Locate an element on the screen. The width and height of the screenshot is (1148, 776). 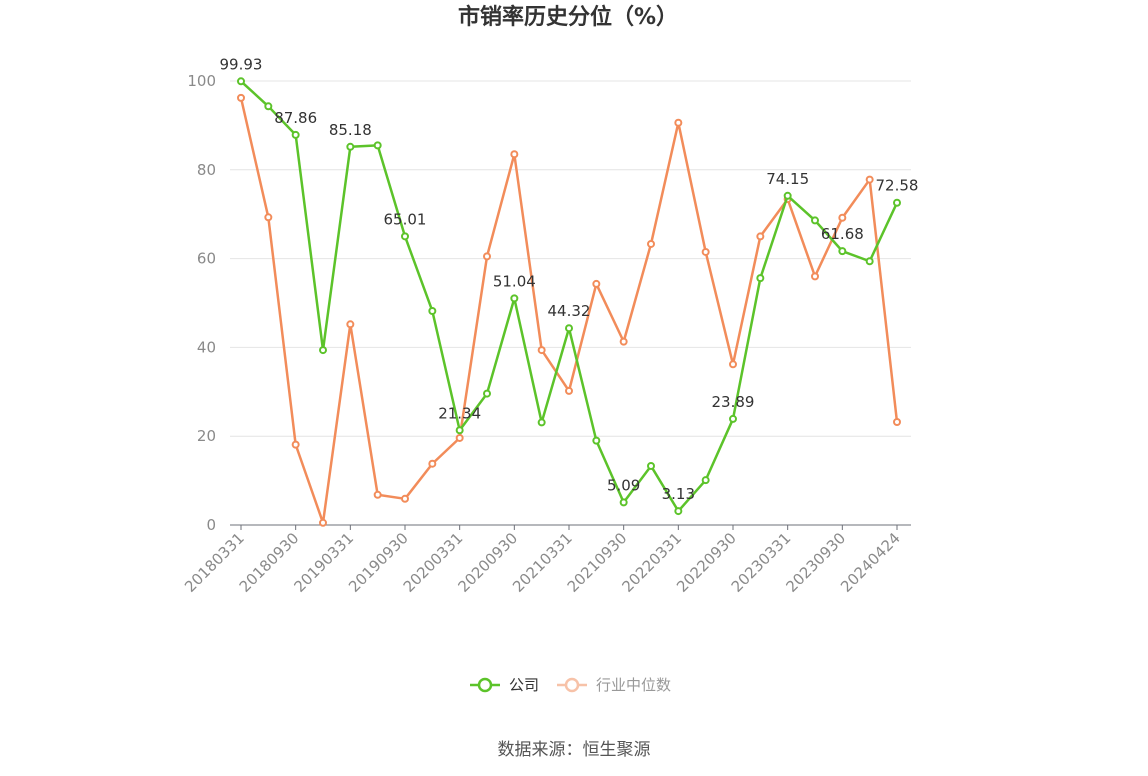
data-label: 99.93 is located at coordinates (241, 64).